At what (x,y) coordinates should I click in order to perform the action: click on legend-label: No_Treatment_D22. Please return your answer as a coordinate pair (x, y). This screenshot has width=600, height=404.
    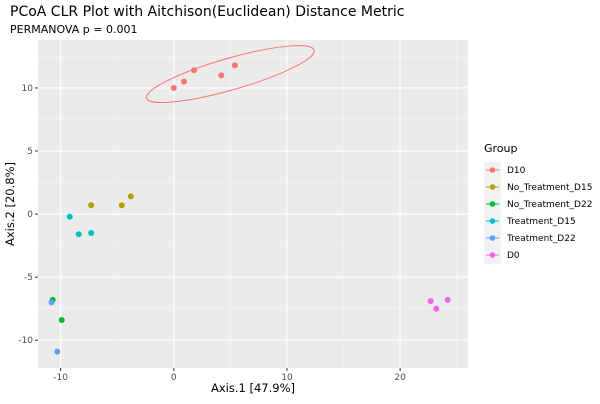
    Looking at the image, I should click on (549, 205).